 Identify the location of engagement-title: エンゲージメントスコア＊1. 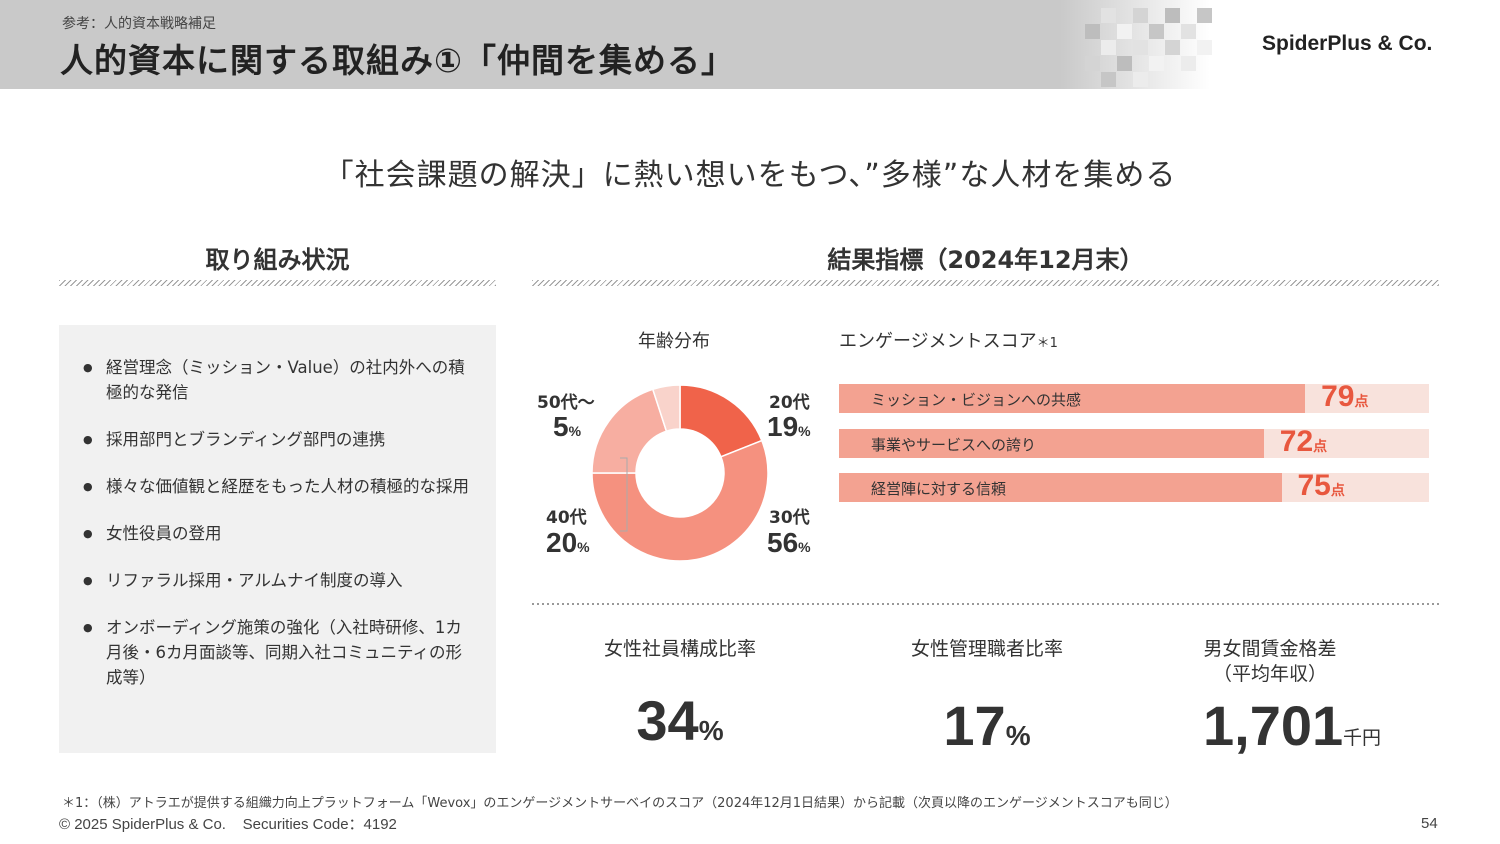
(948, 341).